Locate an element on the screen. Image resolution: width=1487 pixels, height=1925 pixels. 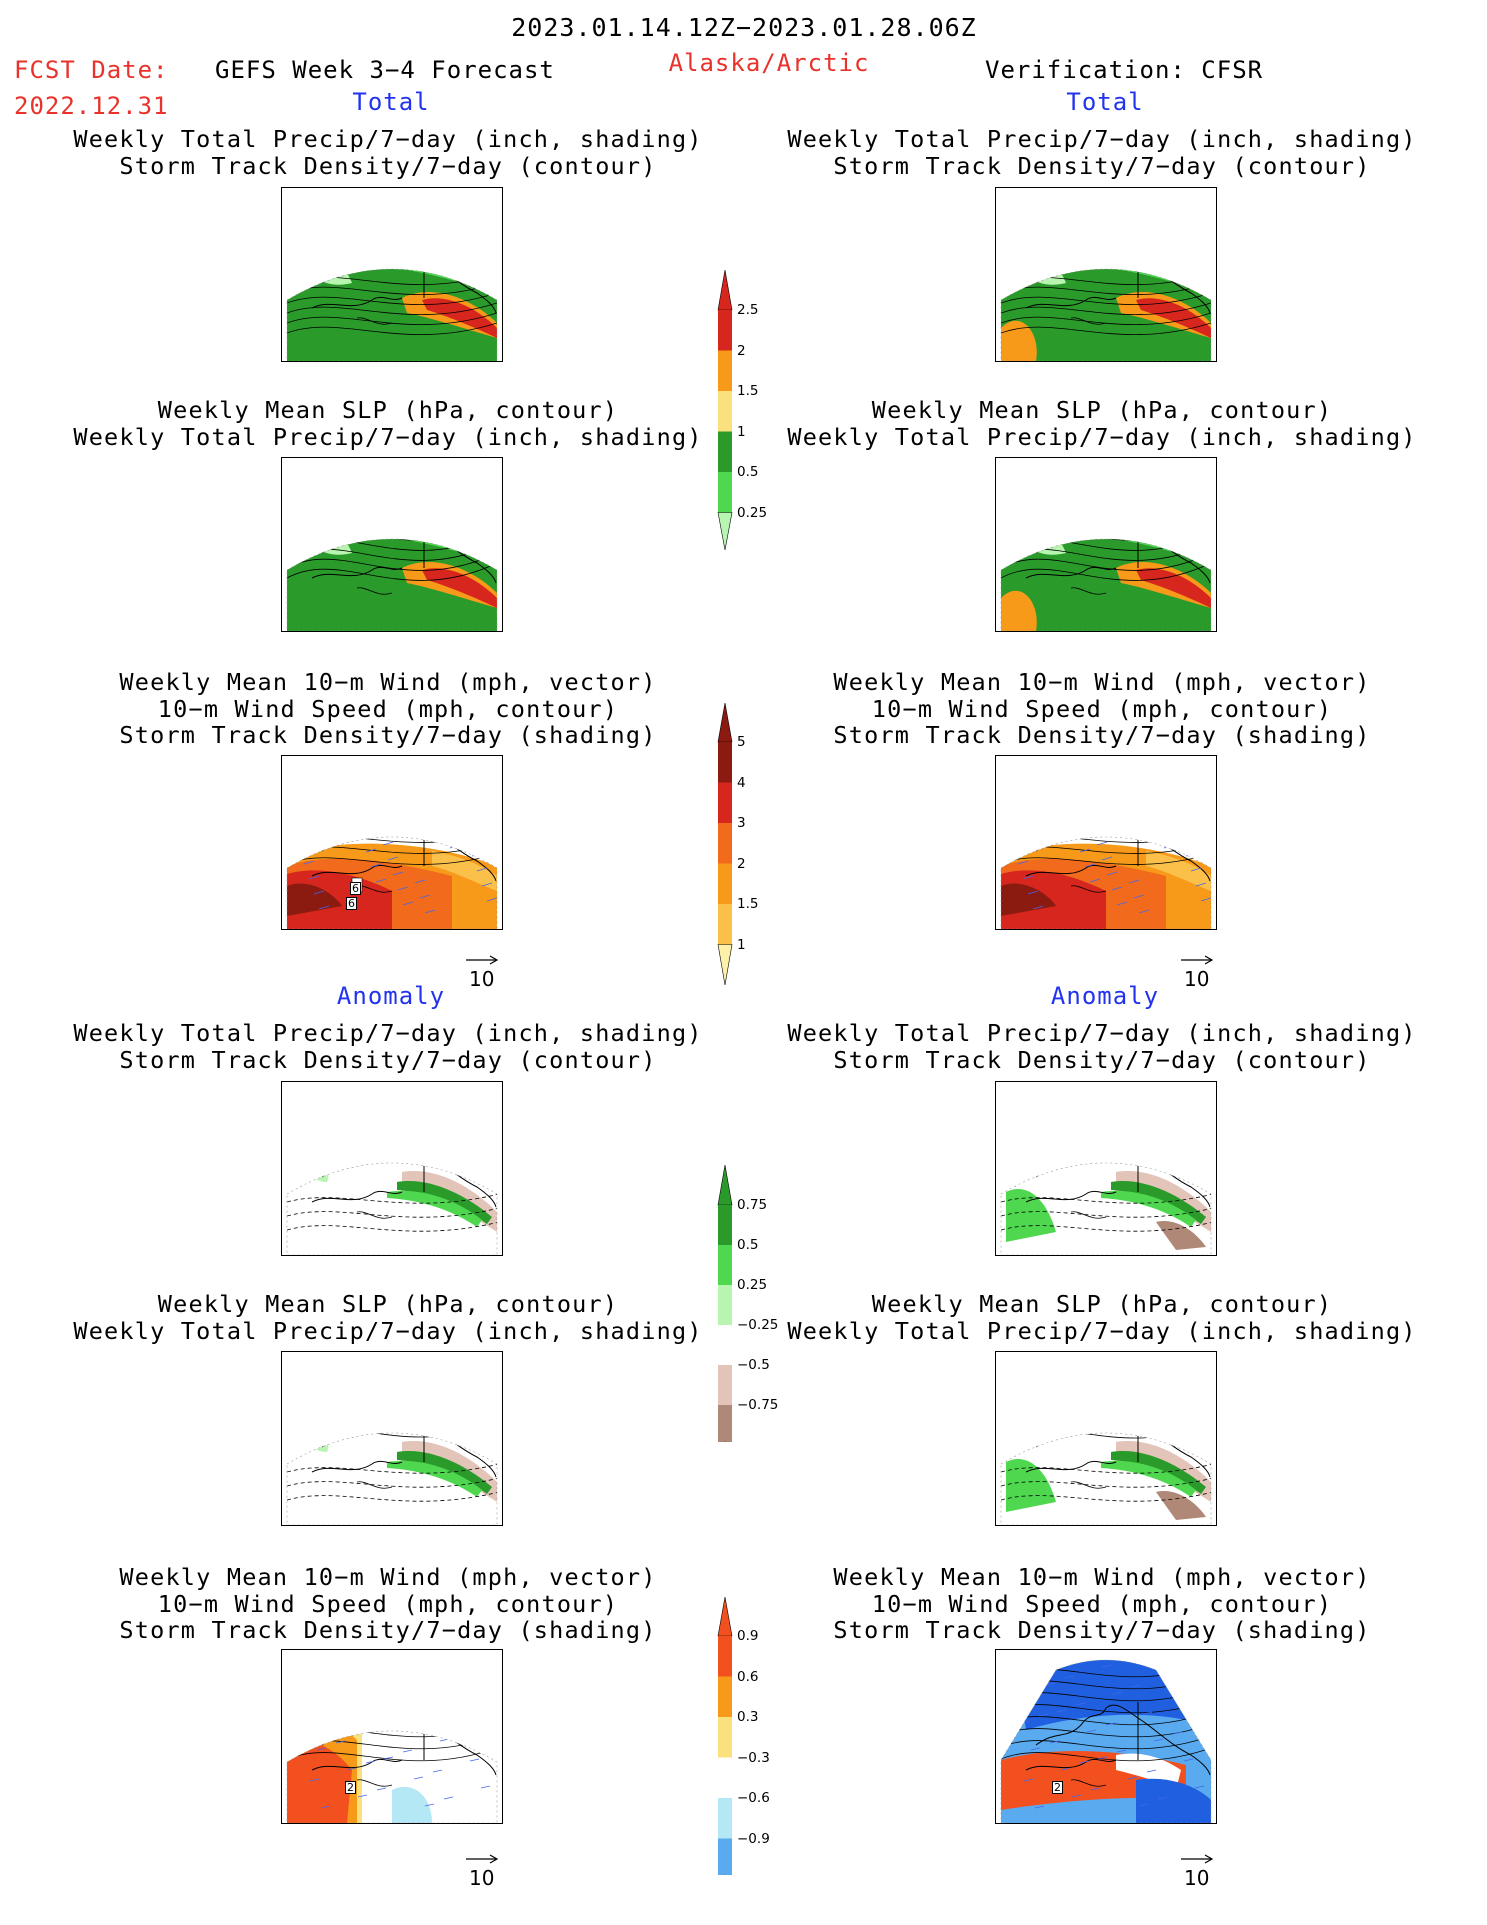
colorbar-label-precip_anom-2: 0.25 is located at coordinates (752, 1285).